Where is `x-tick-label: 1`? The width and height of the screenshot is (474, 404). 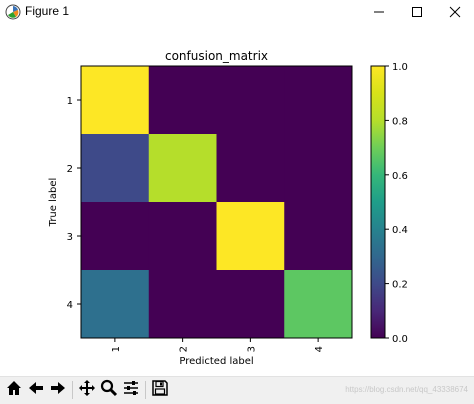 x-tick-label: 1 is located at coordinates (116, 349).